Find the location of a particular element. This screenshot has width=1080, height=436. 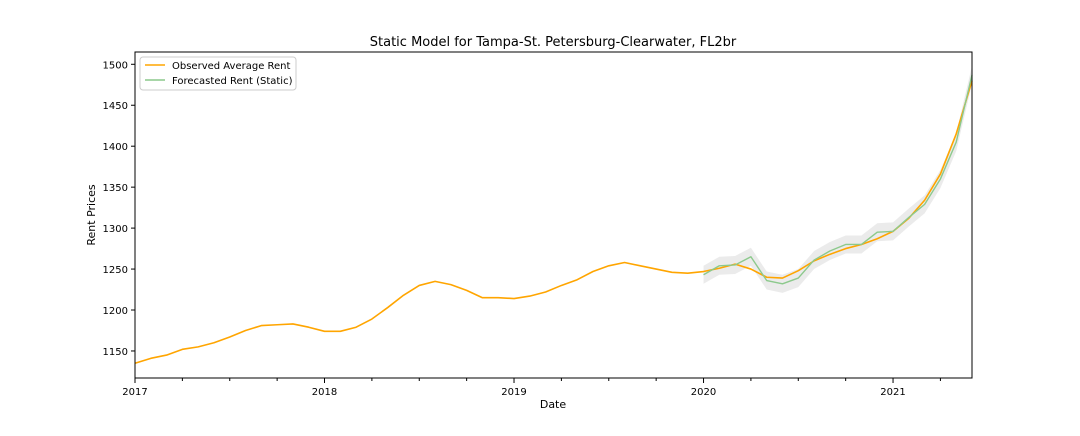

y-tick-label: 1350 is located at coordinates (115, 188).